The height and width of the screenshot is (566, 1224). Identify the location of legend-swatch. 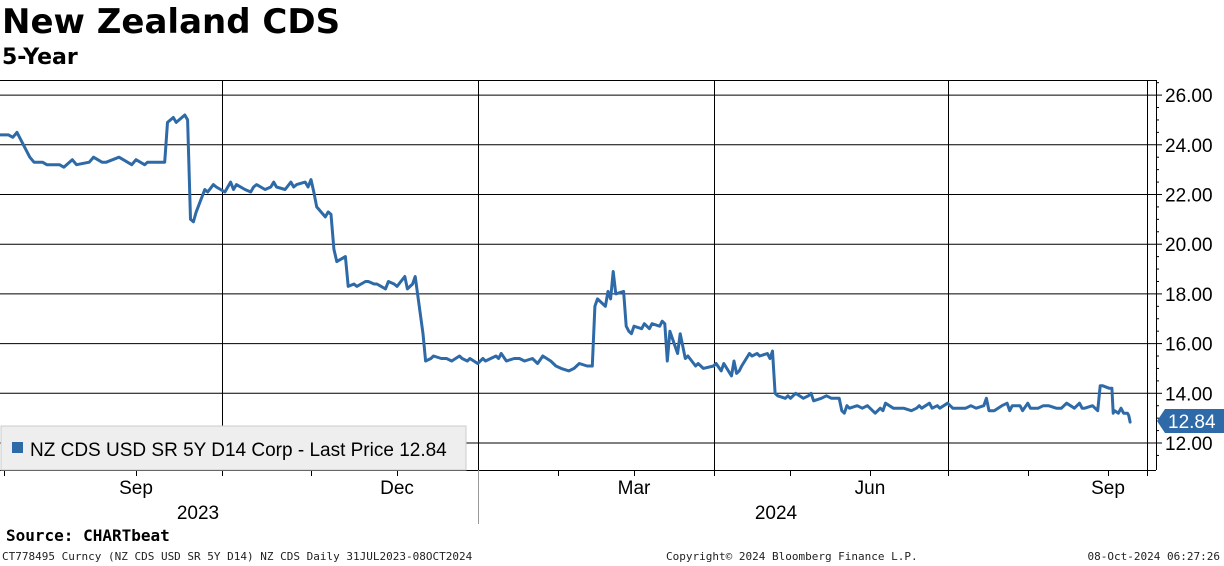
(17, 447).